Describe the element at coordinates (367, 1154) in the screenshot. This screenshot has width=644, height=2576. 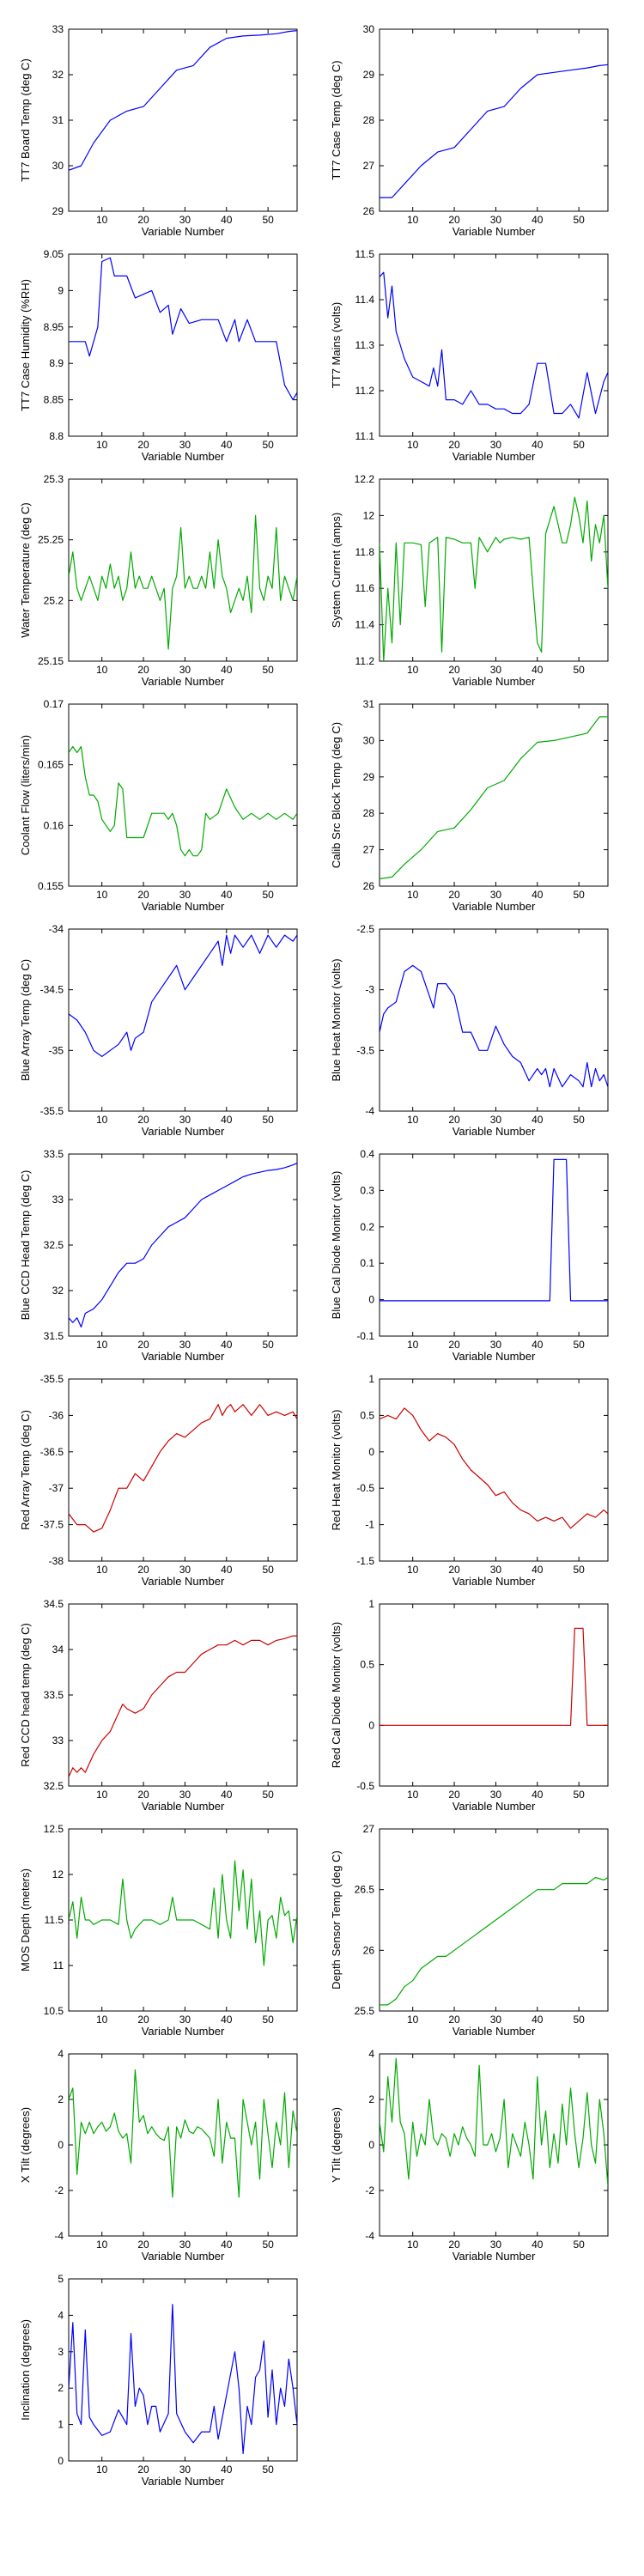
I see `y-tick-label: 0.4` at that location.